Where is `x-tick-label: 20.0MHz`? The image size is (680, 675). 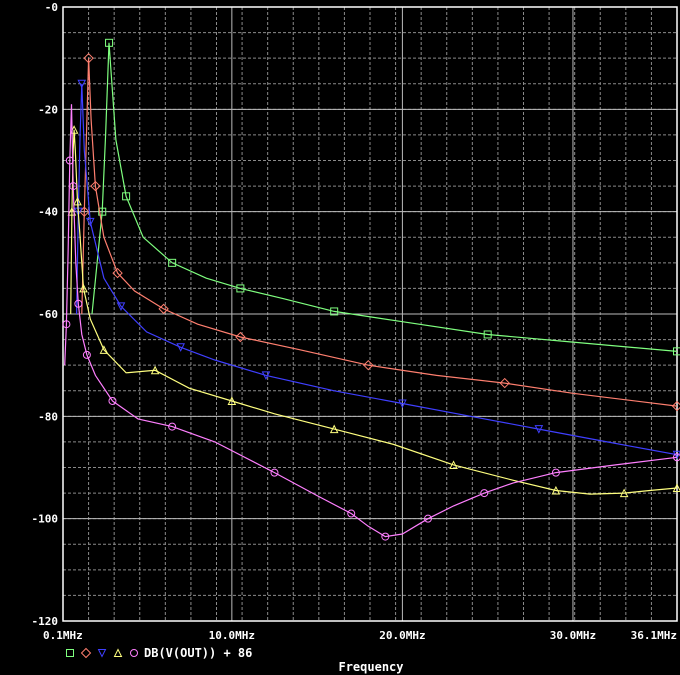 x-tick-label: 20.0MHz is located at coordinates (402, 635).